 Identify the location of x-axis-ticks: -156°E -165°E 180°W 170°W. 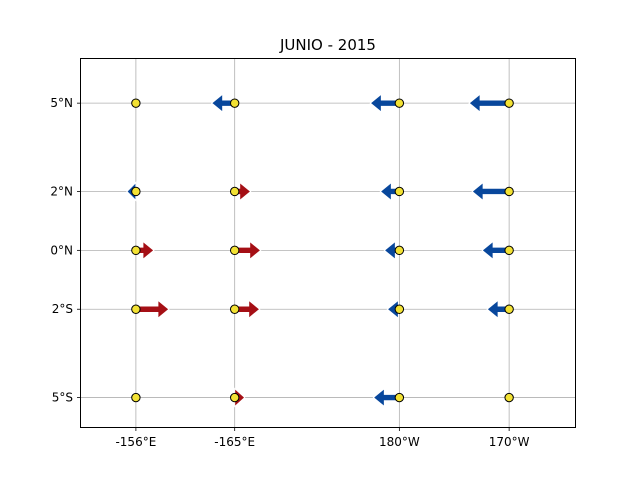
(322, 438).